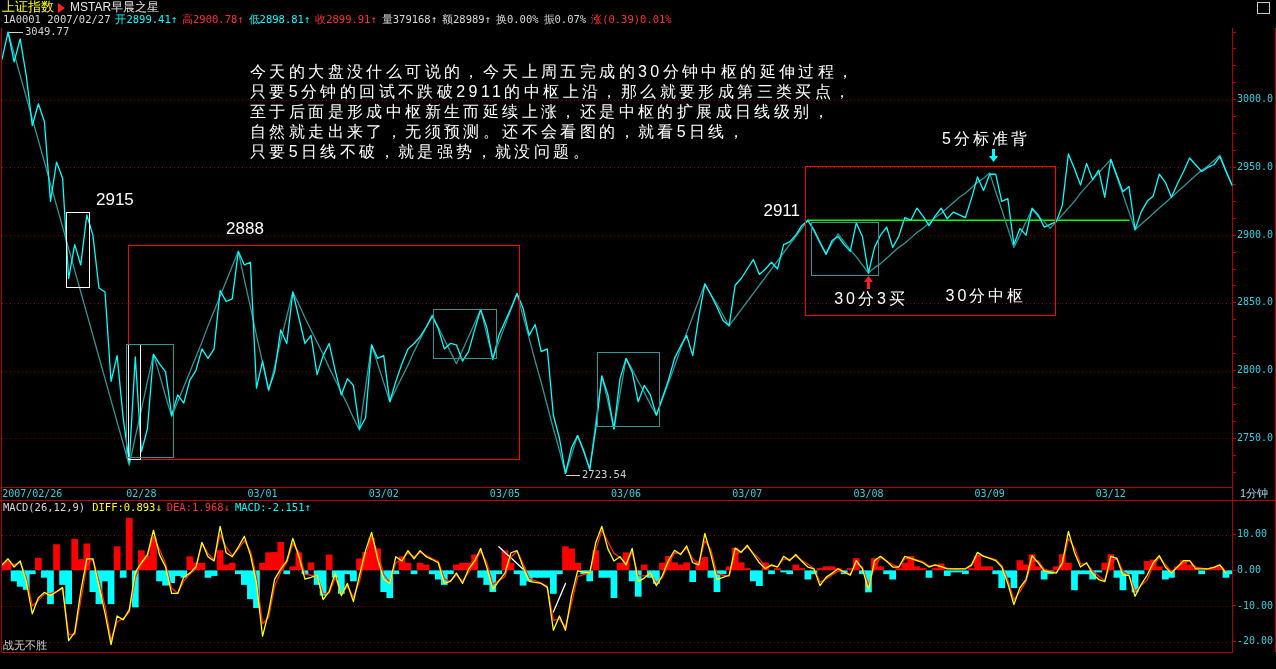  I want to click on x-tick-label: 03/12, so click(1110, 493).